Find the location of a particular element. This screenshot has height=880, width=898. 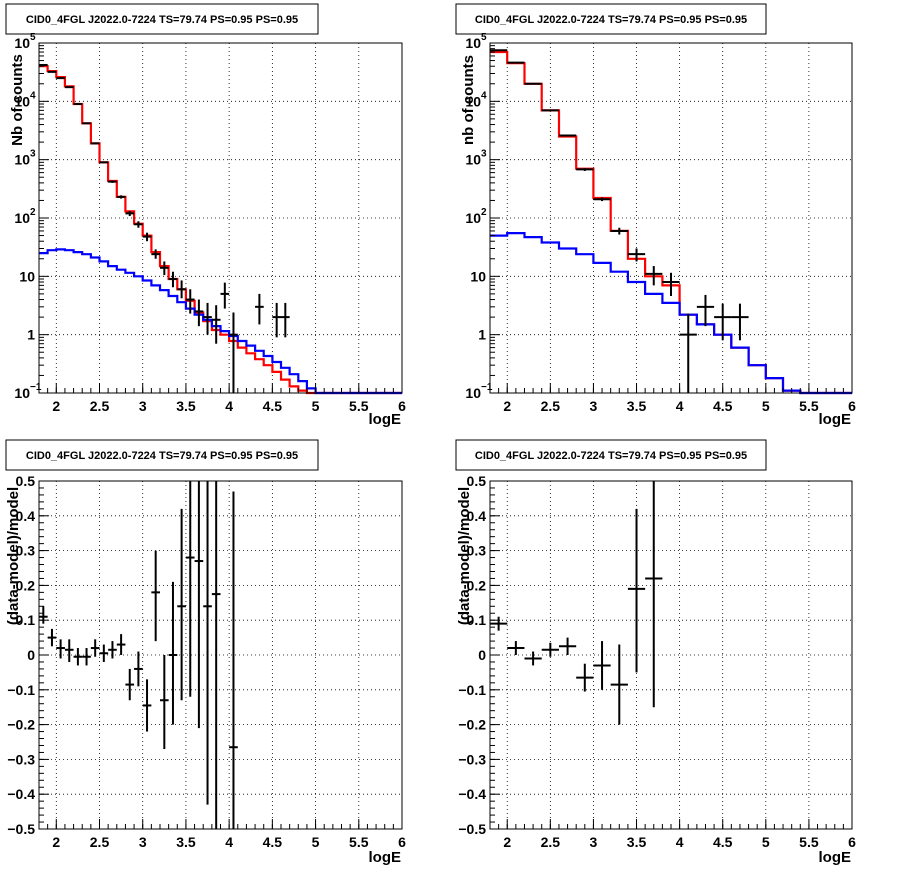

y-tick-exponent: 5 is located at coordinates (484, 37).